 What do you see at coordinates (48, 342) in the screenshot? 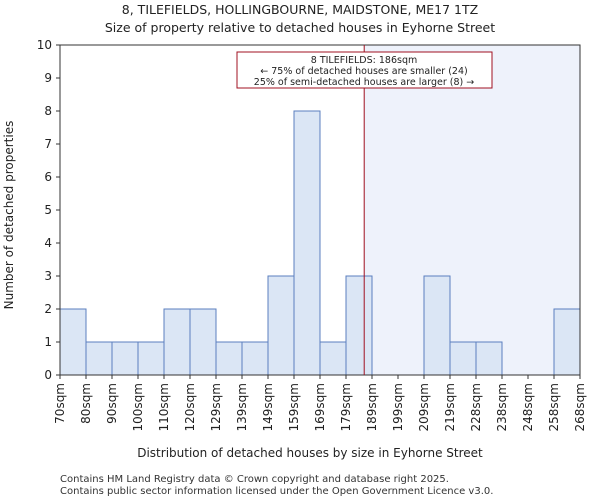
I see `y-tick-label: 1` at bounding box center [48, 342].